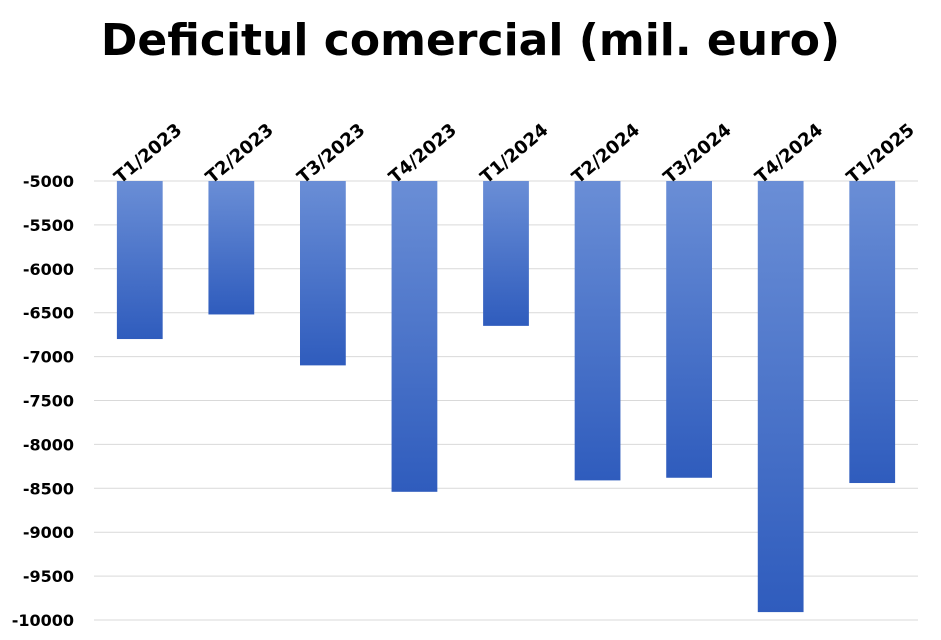 This screenshot has height=640, width=941. I want to click on bar-t3-2023, so click(323, 273).